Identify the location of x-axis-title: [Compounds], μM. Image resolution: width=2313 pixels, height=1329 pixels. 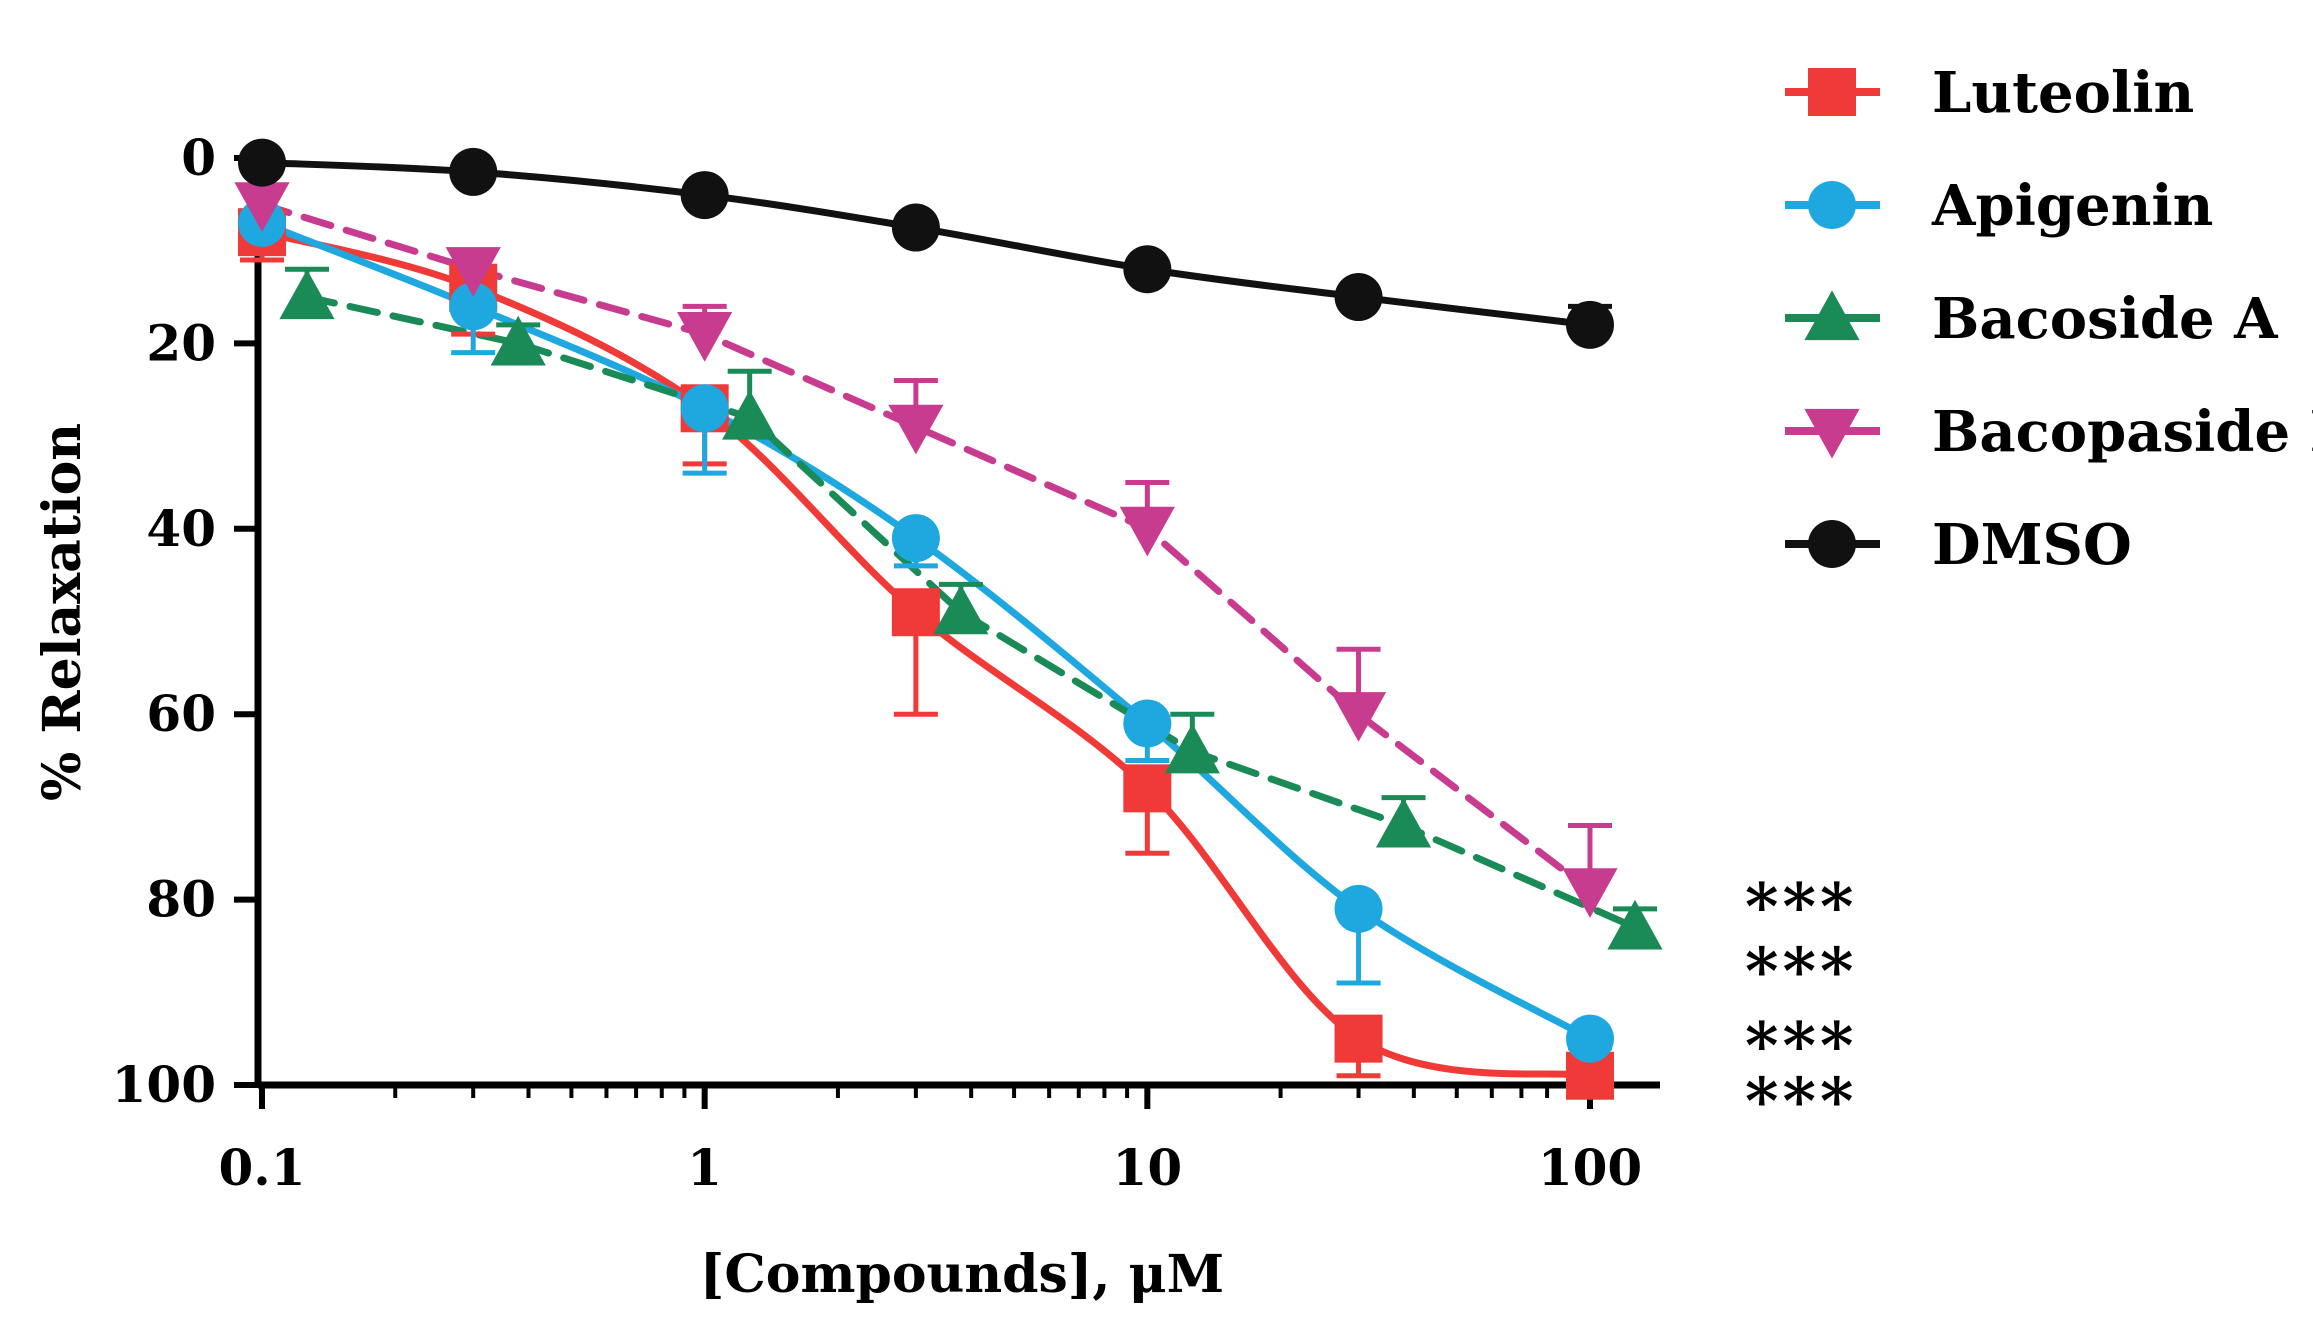
(962, 1274).